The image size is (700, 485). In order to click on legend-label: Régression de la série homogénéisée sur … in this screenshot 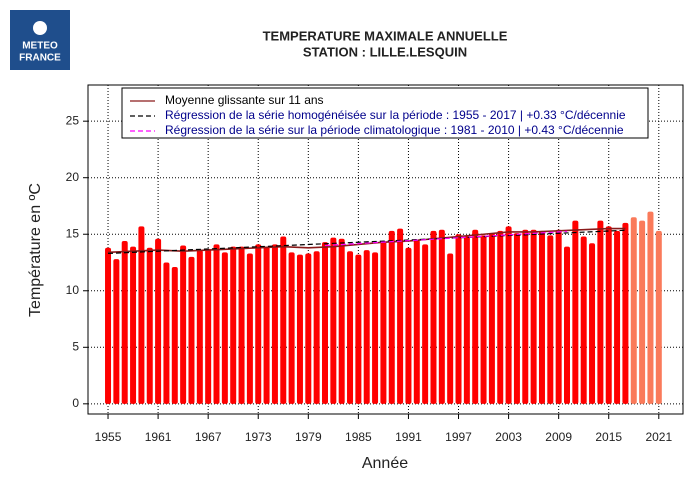, I will do `click(395, 115)`.